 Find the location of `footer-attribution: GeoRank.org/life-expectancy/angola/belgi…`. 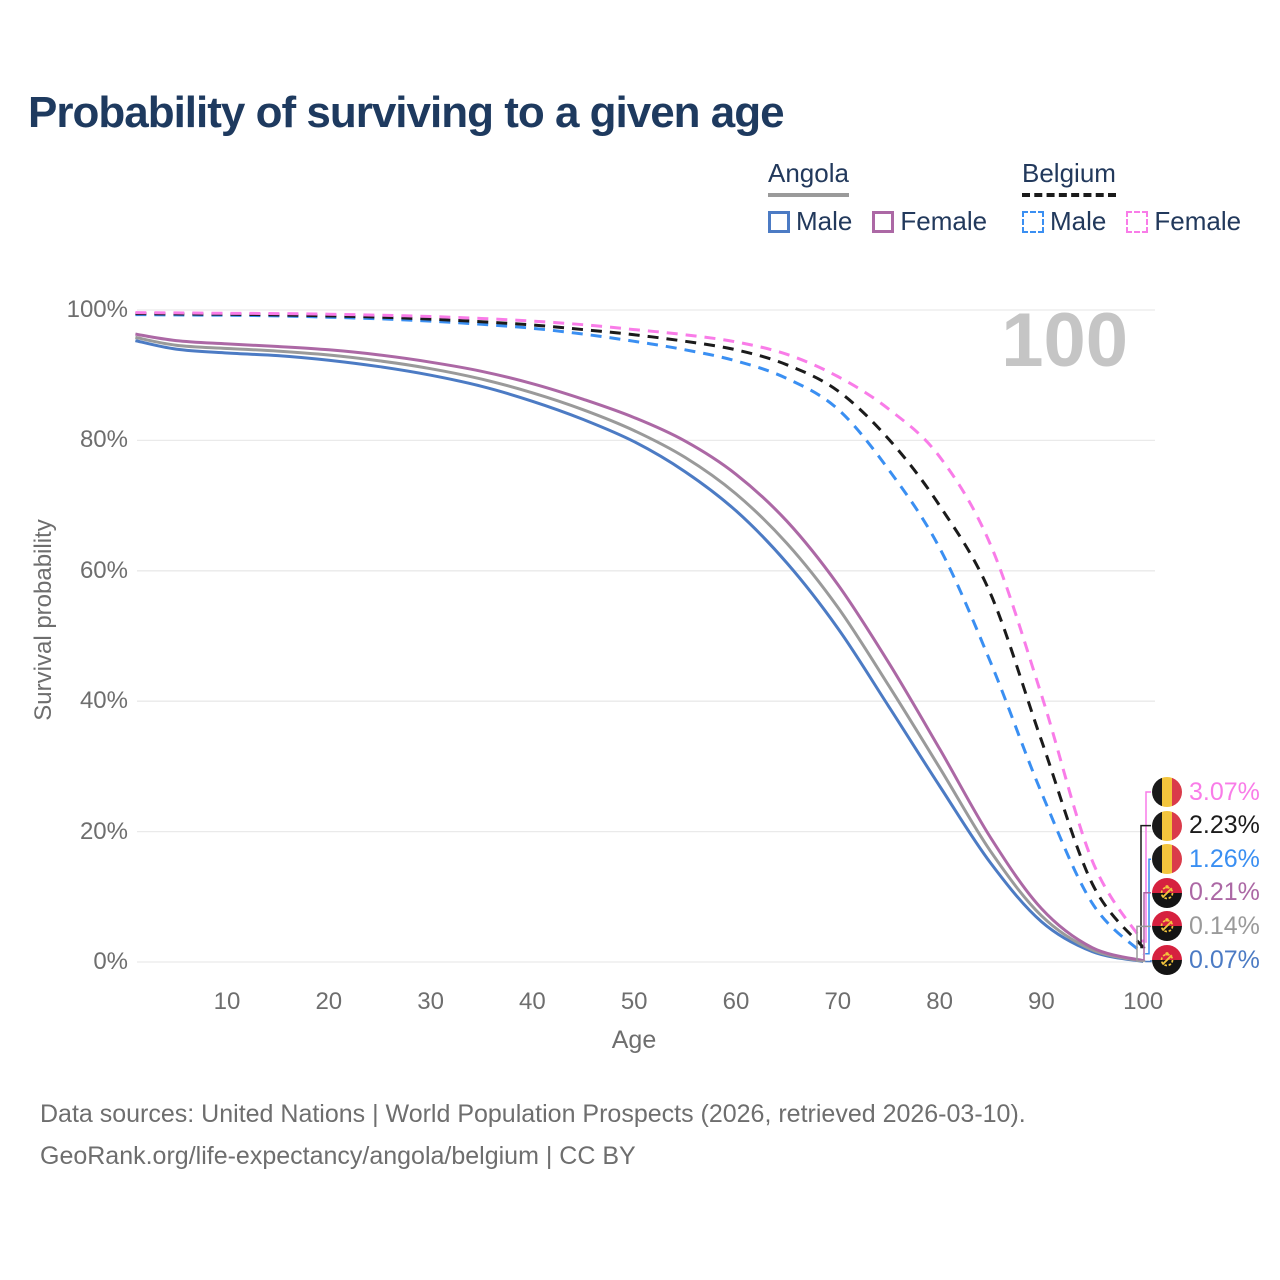

footer-attribution: GeoRank.org/life-expectancy/angola/belgi… is located at coordinates (338, 1156).